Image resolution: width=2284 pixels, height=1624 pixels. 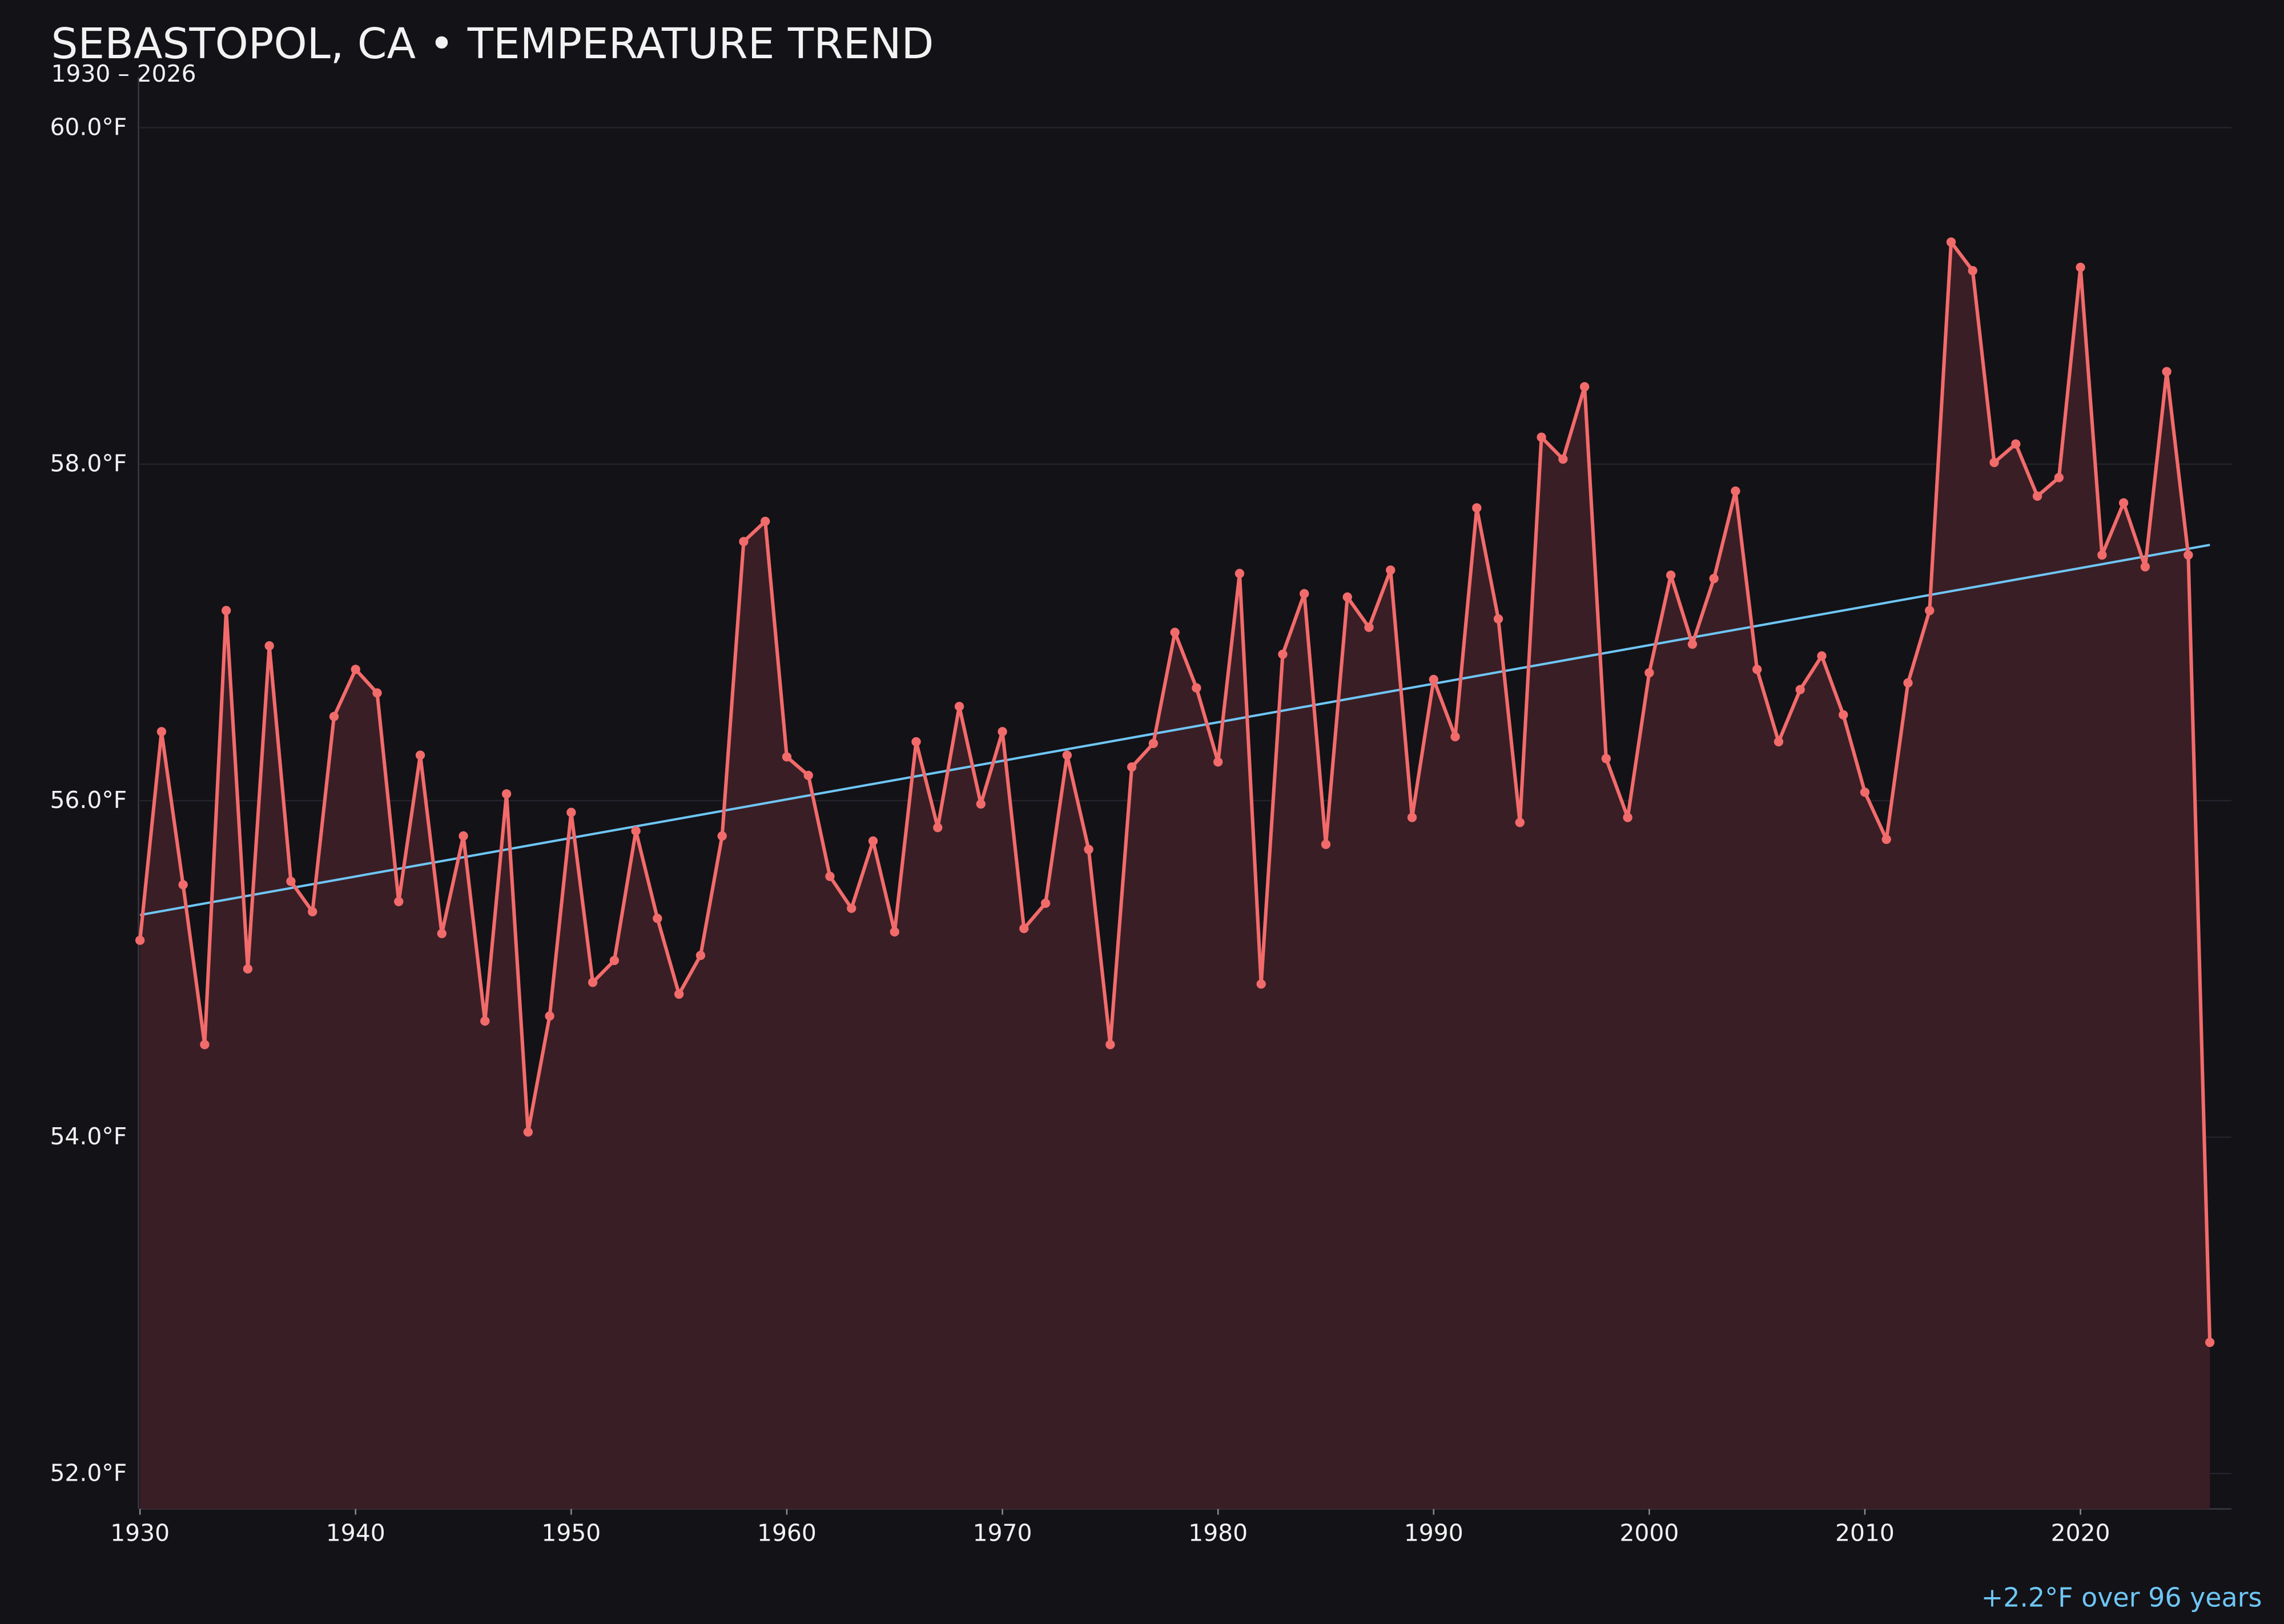 I want to click on x-tick-label: 1970, so click(x=1002, y=1533).